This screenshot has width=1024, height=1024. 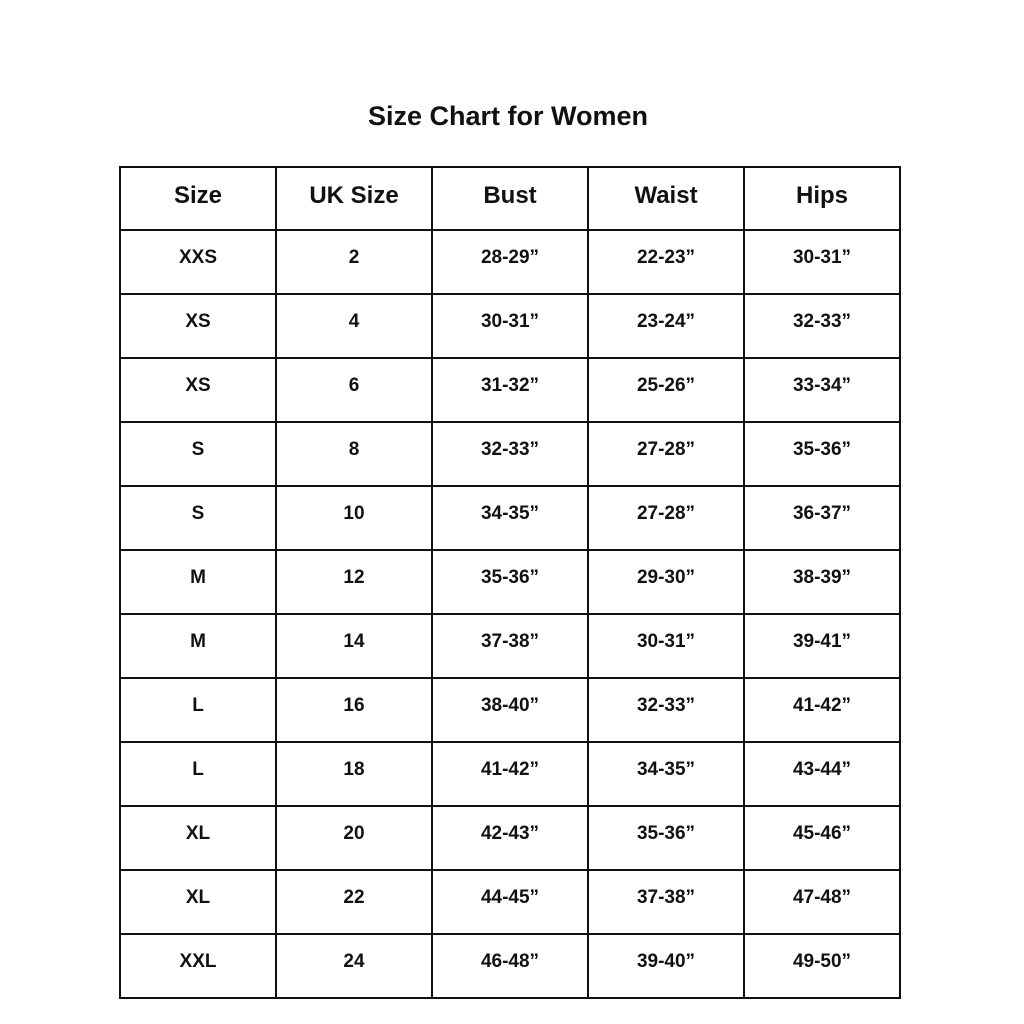 I want to click on table-row: L 18 41-42” 34-35” 43-44”, so click(x=510, y=774).